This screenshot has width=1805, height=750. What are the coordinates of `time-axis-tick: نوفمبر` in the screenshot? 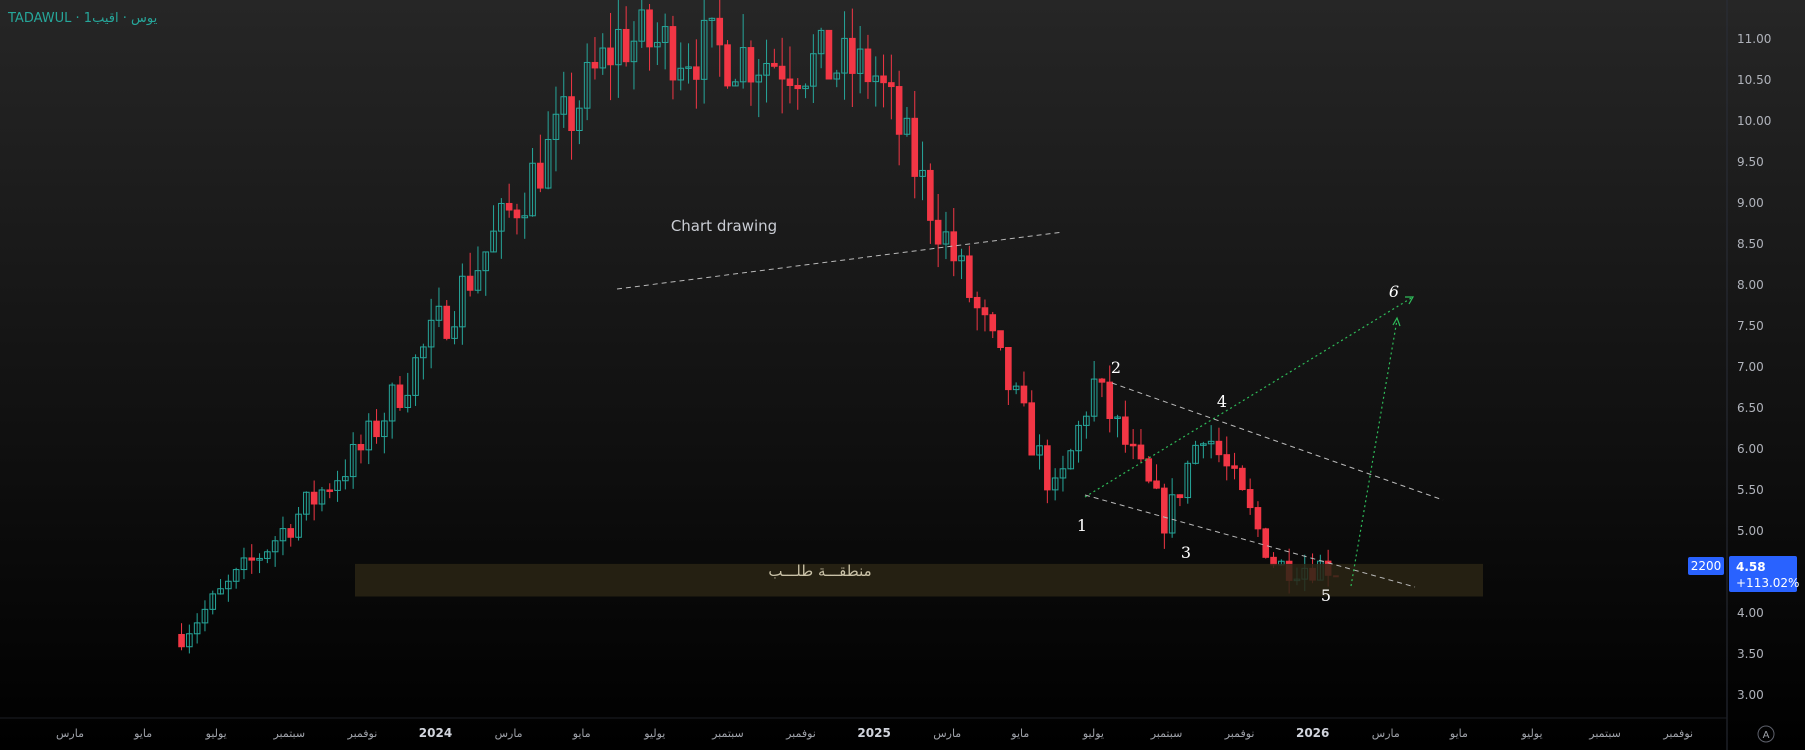 It's located at (800, 733).